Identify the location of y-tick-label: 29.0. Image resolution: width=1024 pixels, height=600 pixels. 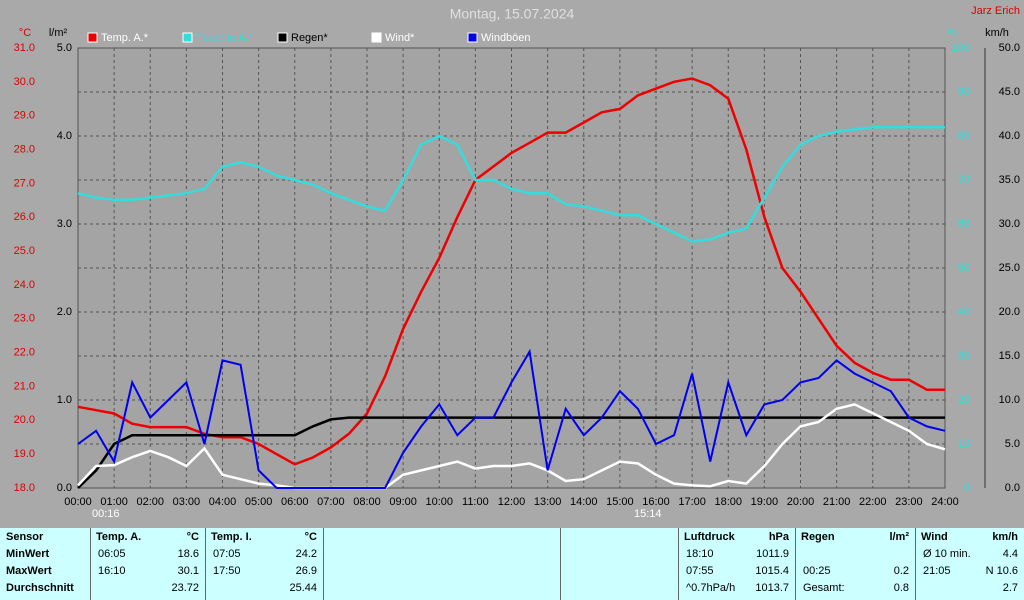
(24, 116).